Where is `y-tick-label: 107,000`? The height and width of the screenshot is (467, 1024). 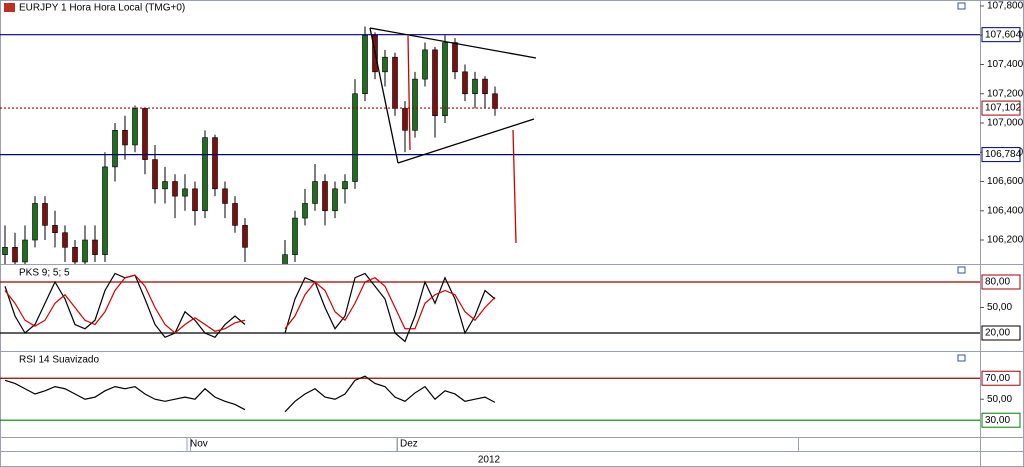 y-tick-label: 107,000 is located at coordinates (1005, 123).